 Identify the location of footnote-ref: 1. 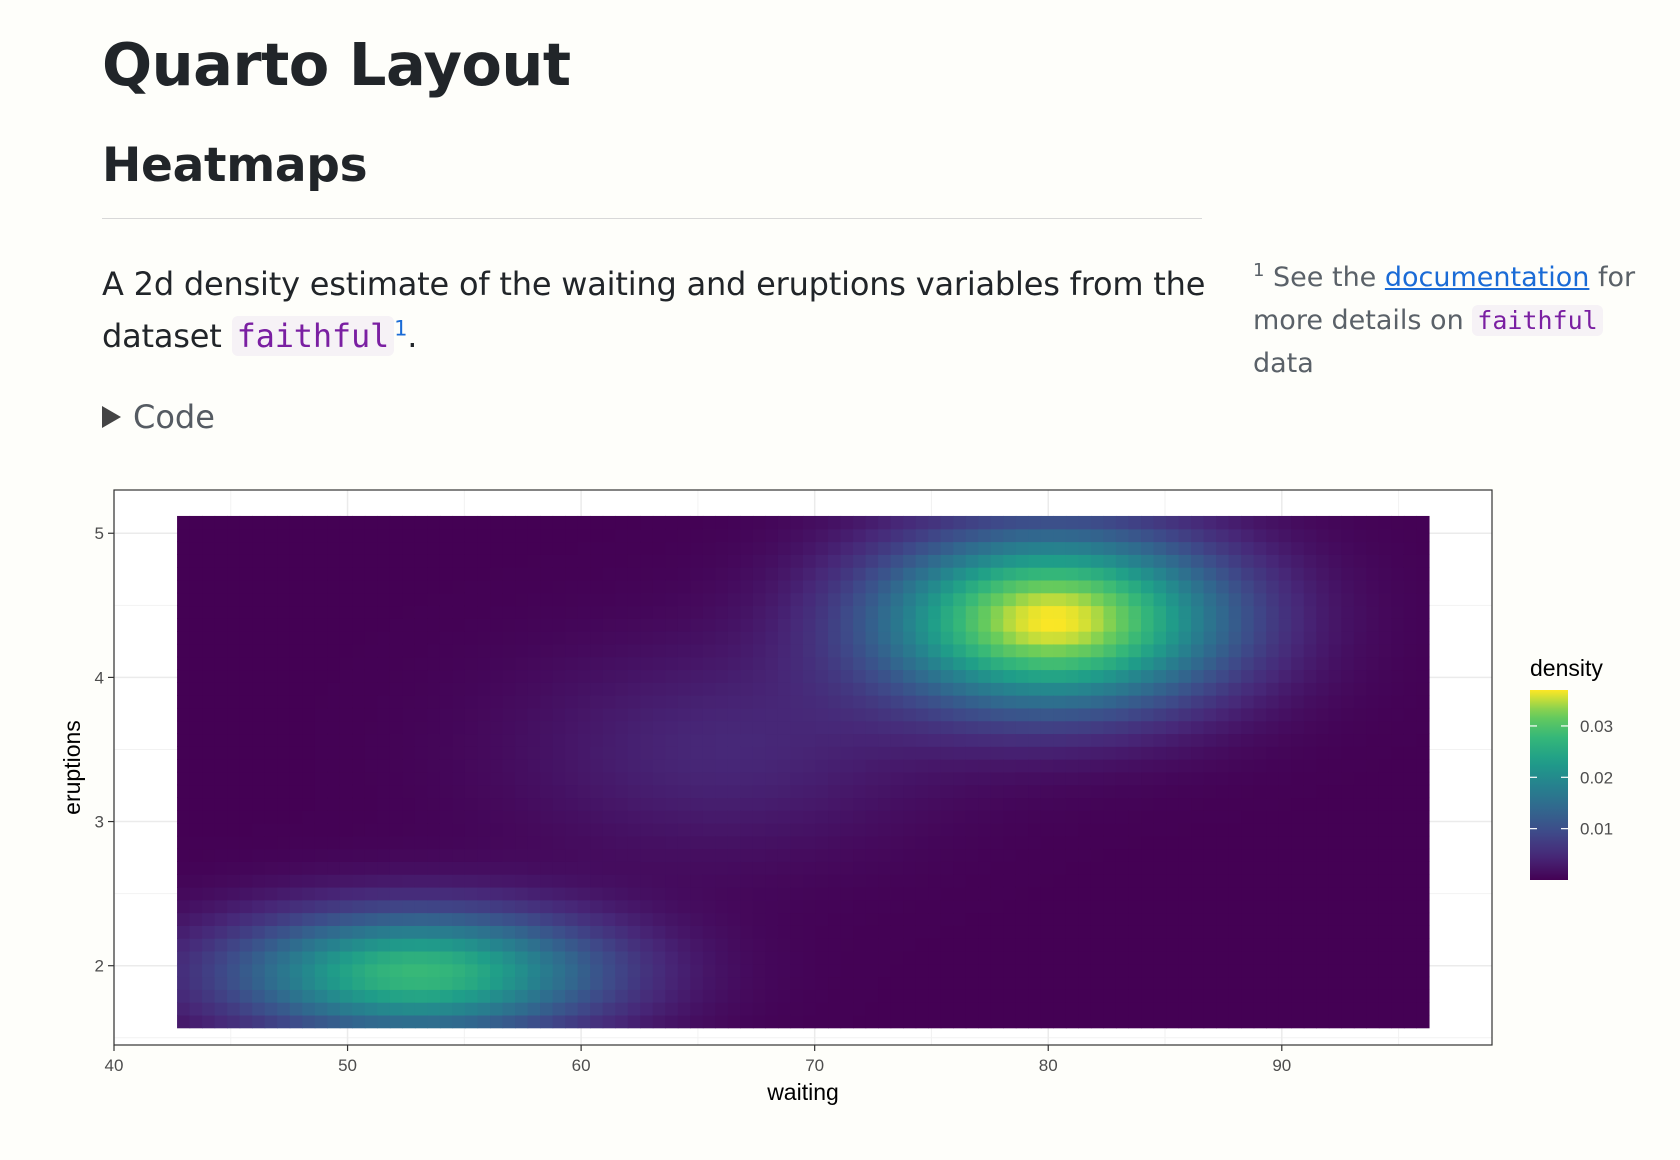
(401, 328).